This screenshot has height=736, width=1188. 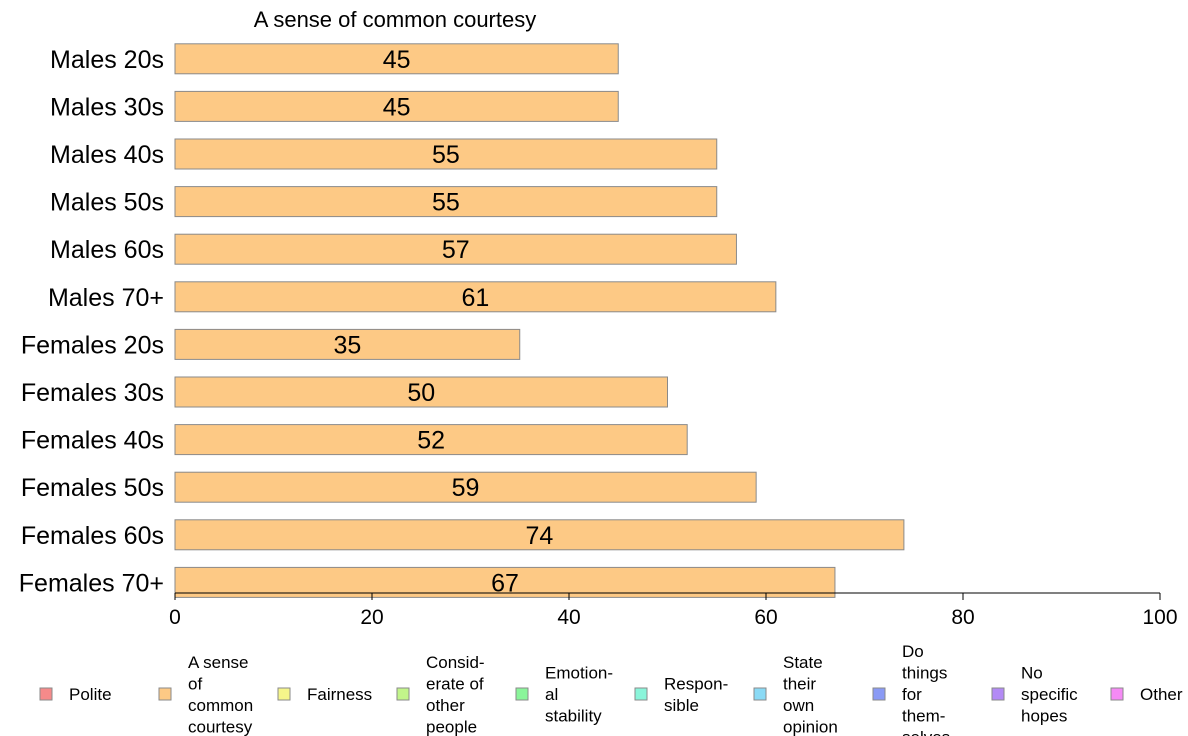 I want to click on legend-label-line: State, so click(x=803, y=662).